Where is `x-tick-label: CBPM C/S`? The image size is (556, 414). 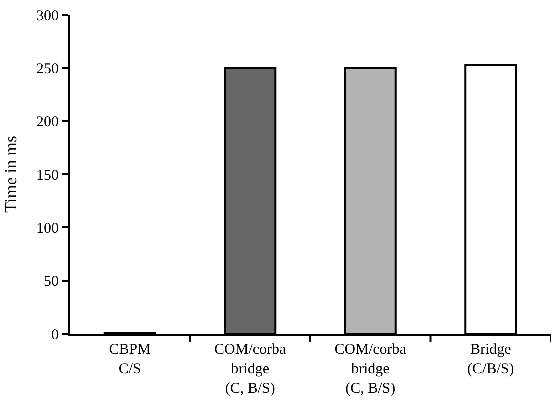 x-tick-label: CBPM C/S is located at coordinates (130, 360).